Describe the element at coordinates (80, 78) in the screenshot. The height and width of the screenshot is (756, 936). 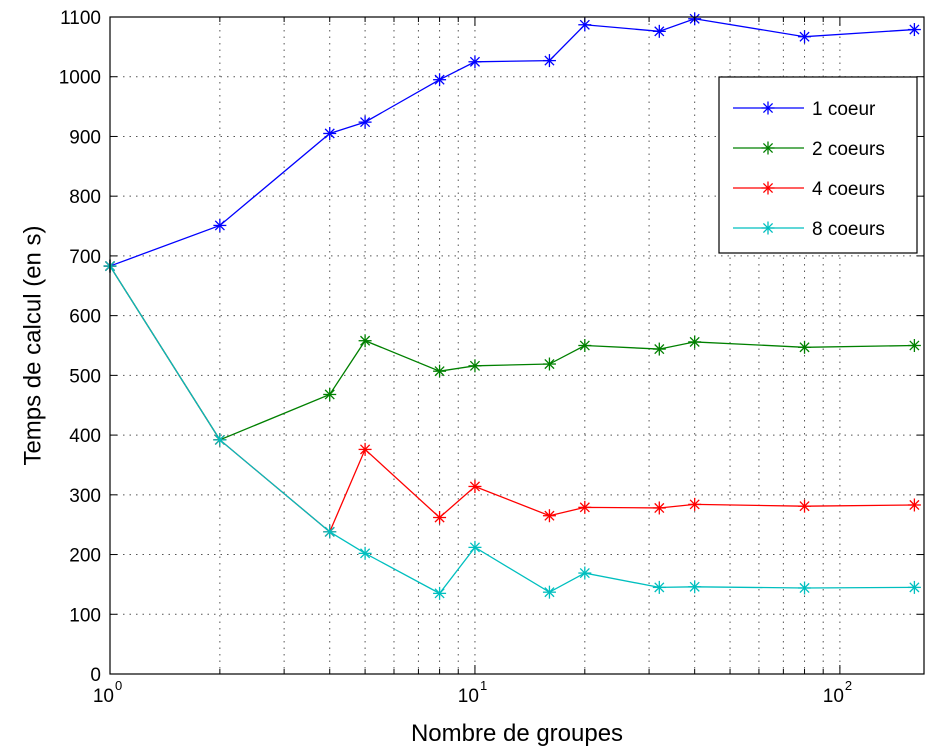
I see `y-tick-label: 1000` at that location.